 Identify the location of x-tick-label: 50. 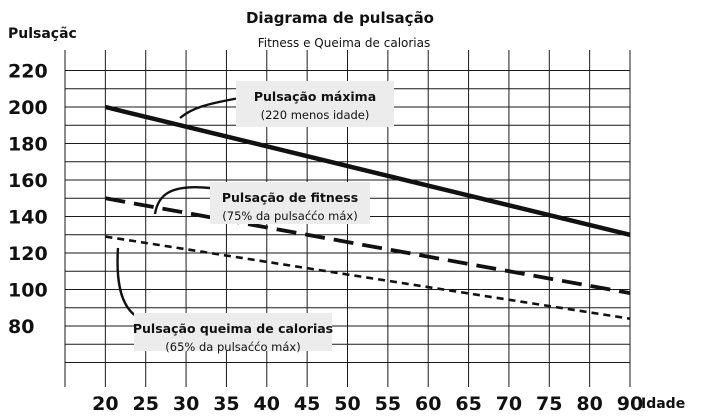
(347, 404).